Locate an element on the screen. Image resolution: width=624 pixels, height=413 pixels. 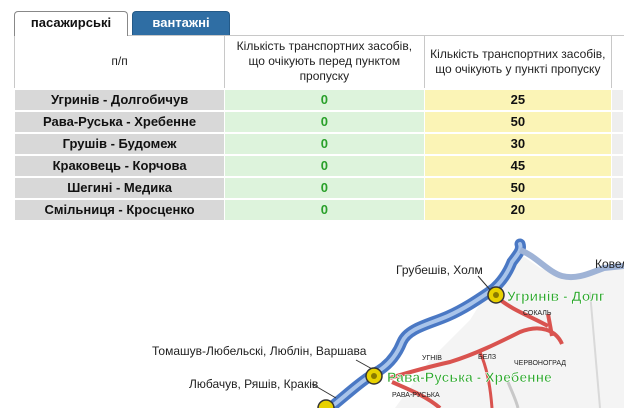
map-label-uhryniv: Угринів - Долг is located at coordinates (556, 296).